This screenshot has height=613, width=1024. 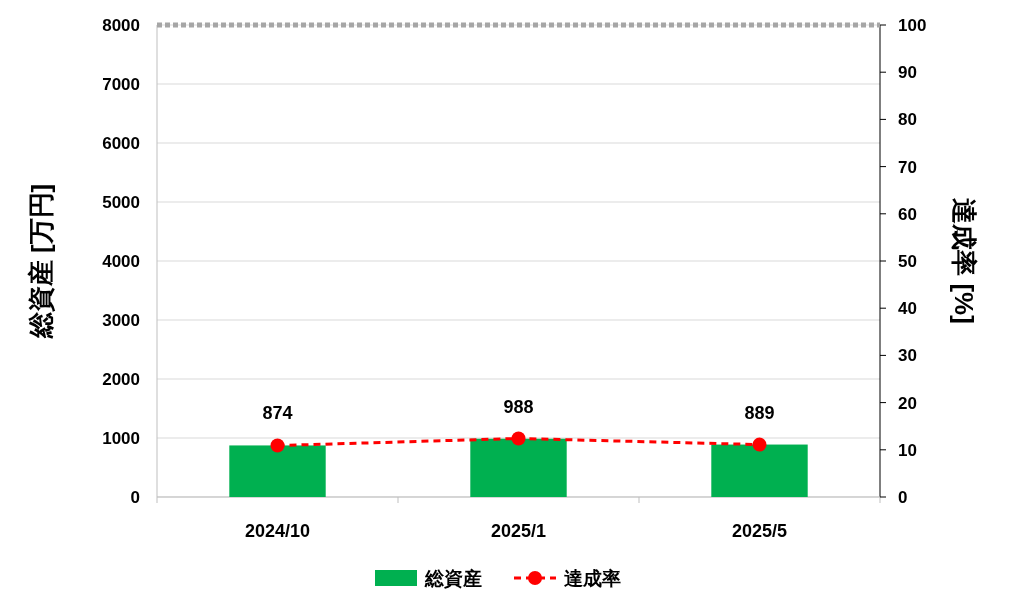 I want to click on data-label: 988, so click(x=518, y=406).